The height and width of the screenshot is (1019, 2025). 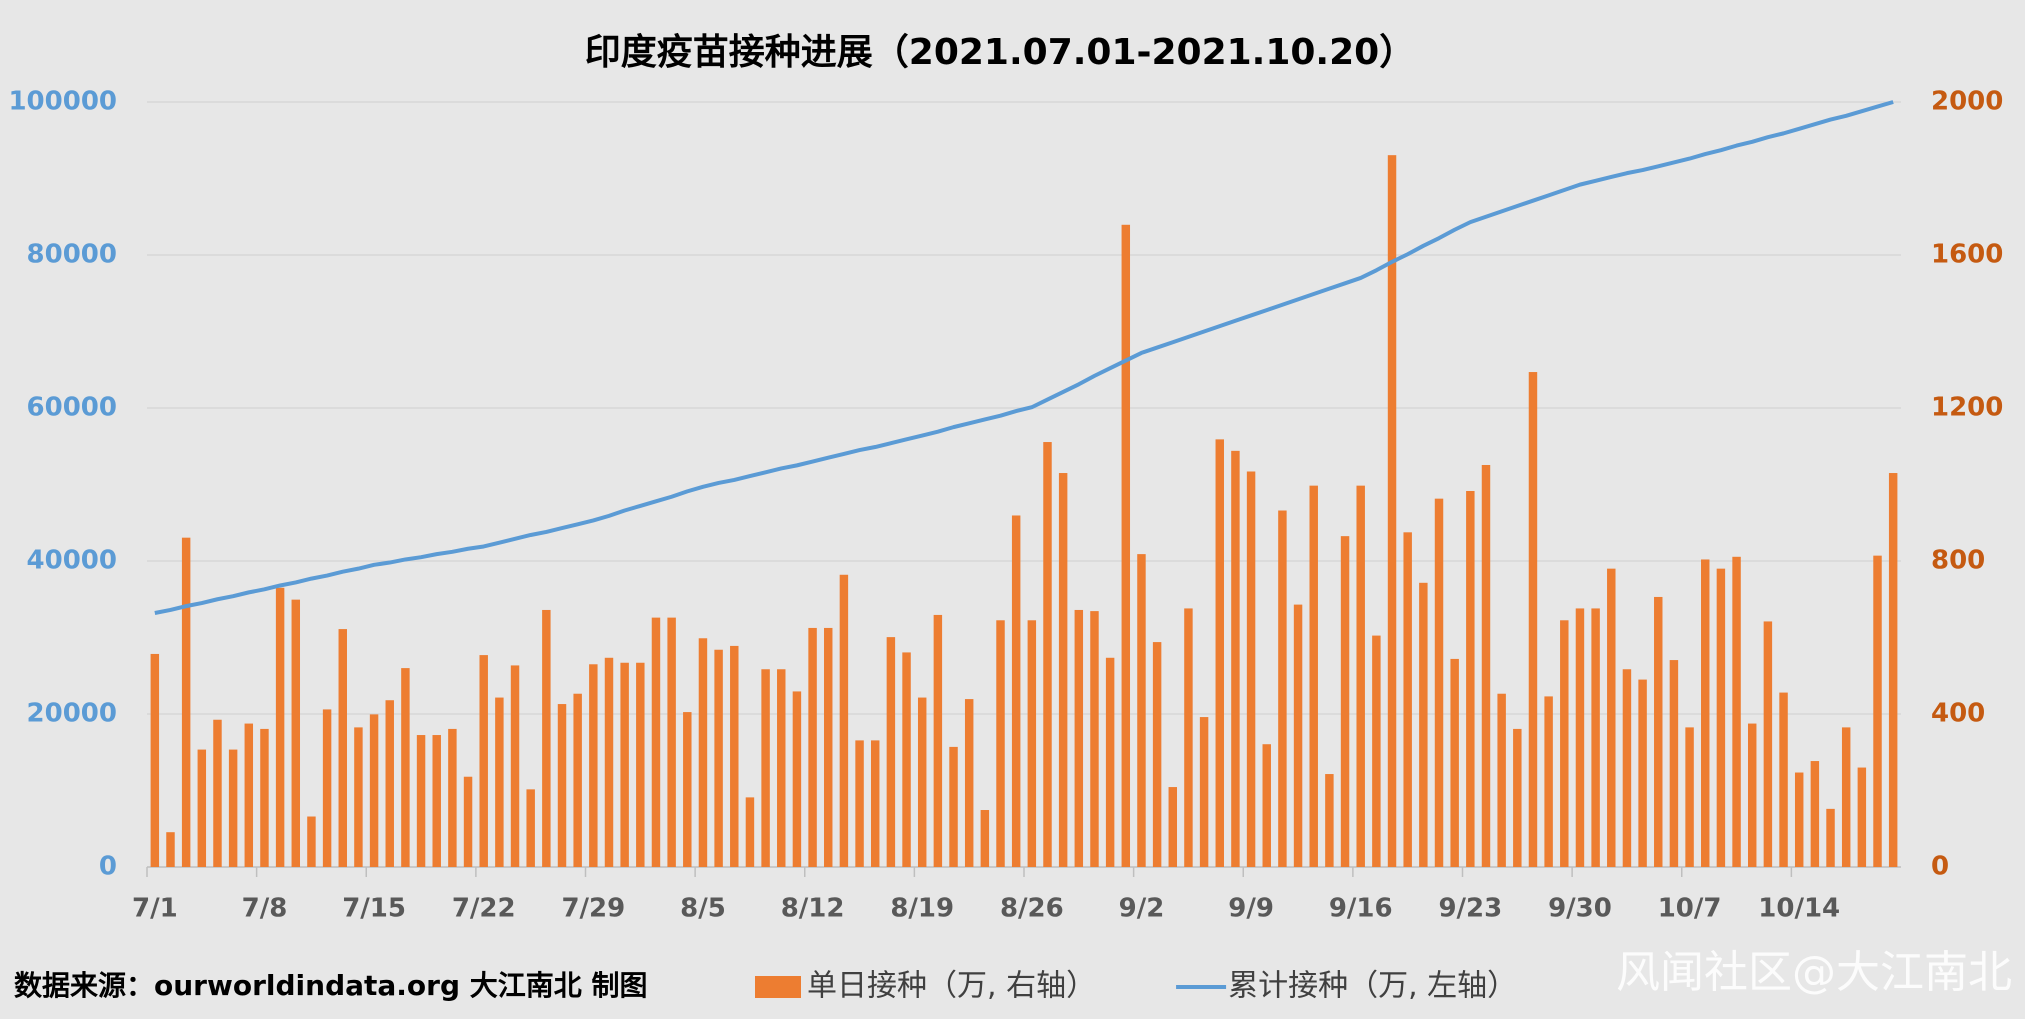 I want to click on x-tick-label: 7/29, so click(x=593, y=909).